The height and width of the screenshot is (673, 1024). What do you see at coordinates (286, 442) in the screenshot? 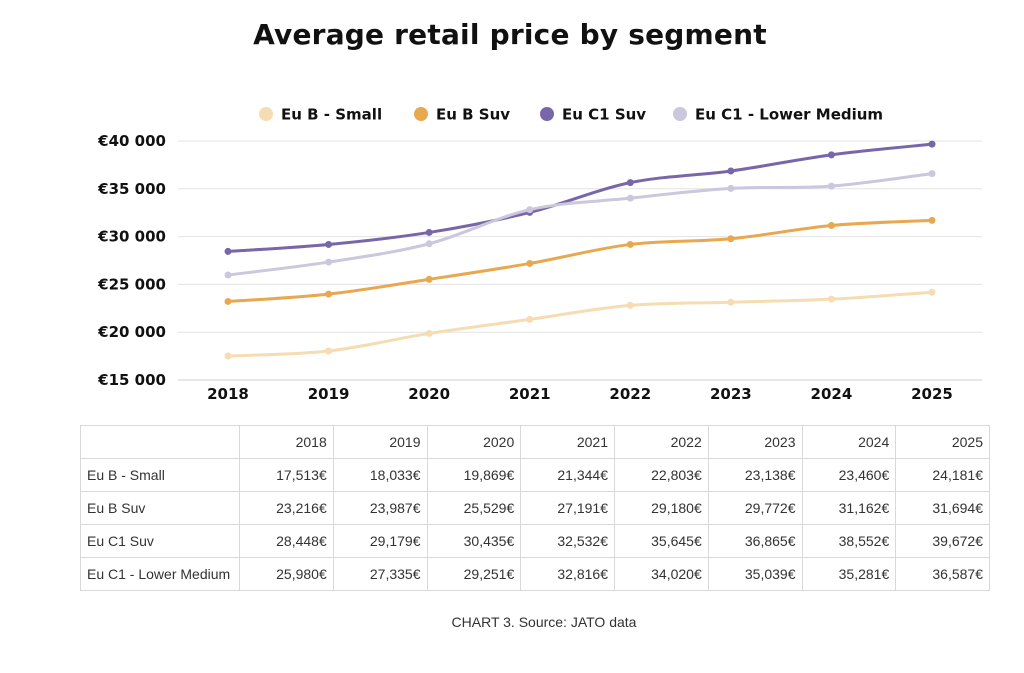
I see `table-header-cell: 2018` at bounding box center [286, 442].